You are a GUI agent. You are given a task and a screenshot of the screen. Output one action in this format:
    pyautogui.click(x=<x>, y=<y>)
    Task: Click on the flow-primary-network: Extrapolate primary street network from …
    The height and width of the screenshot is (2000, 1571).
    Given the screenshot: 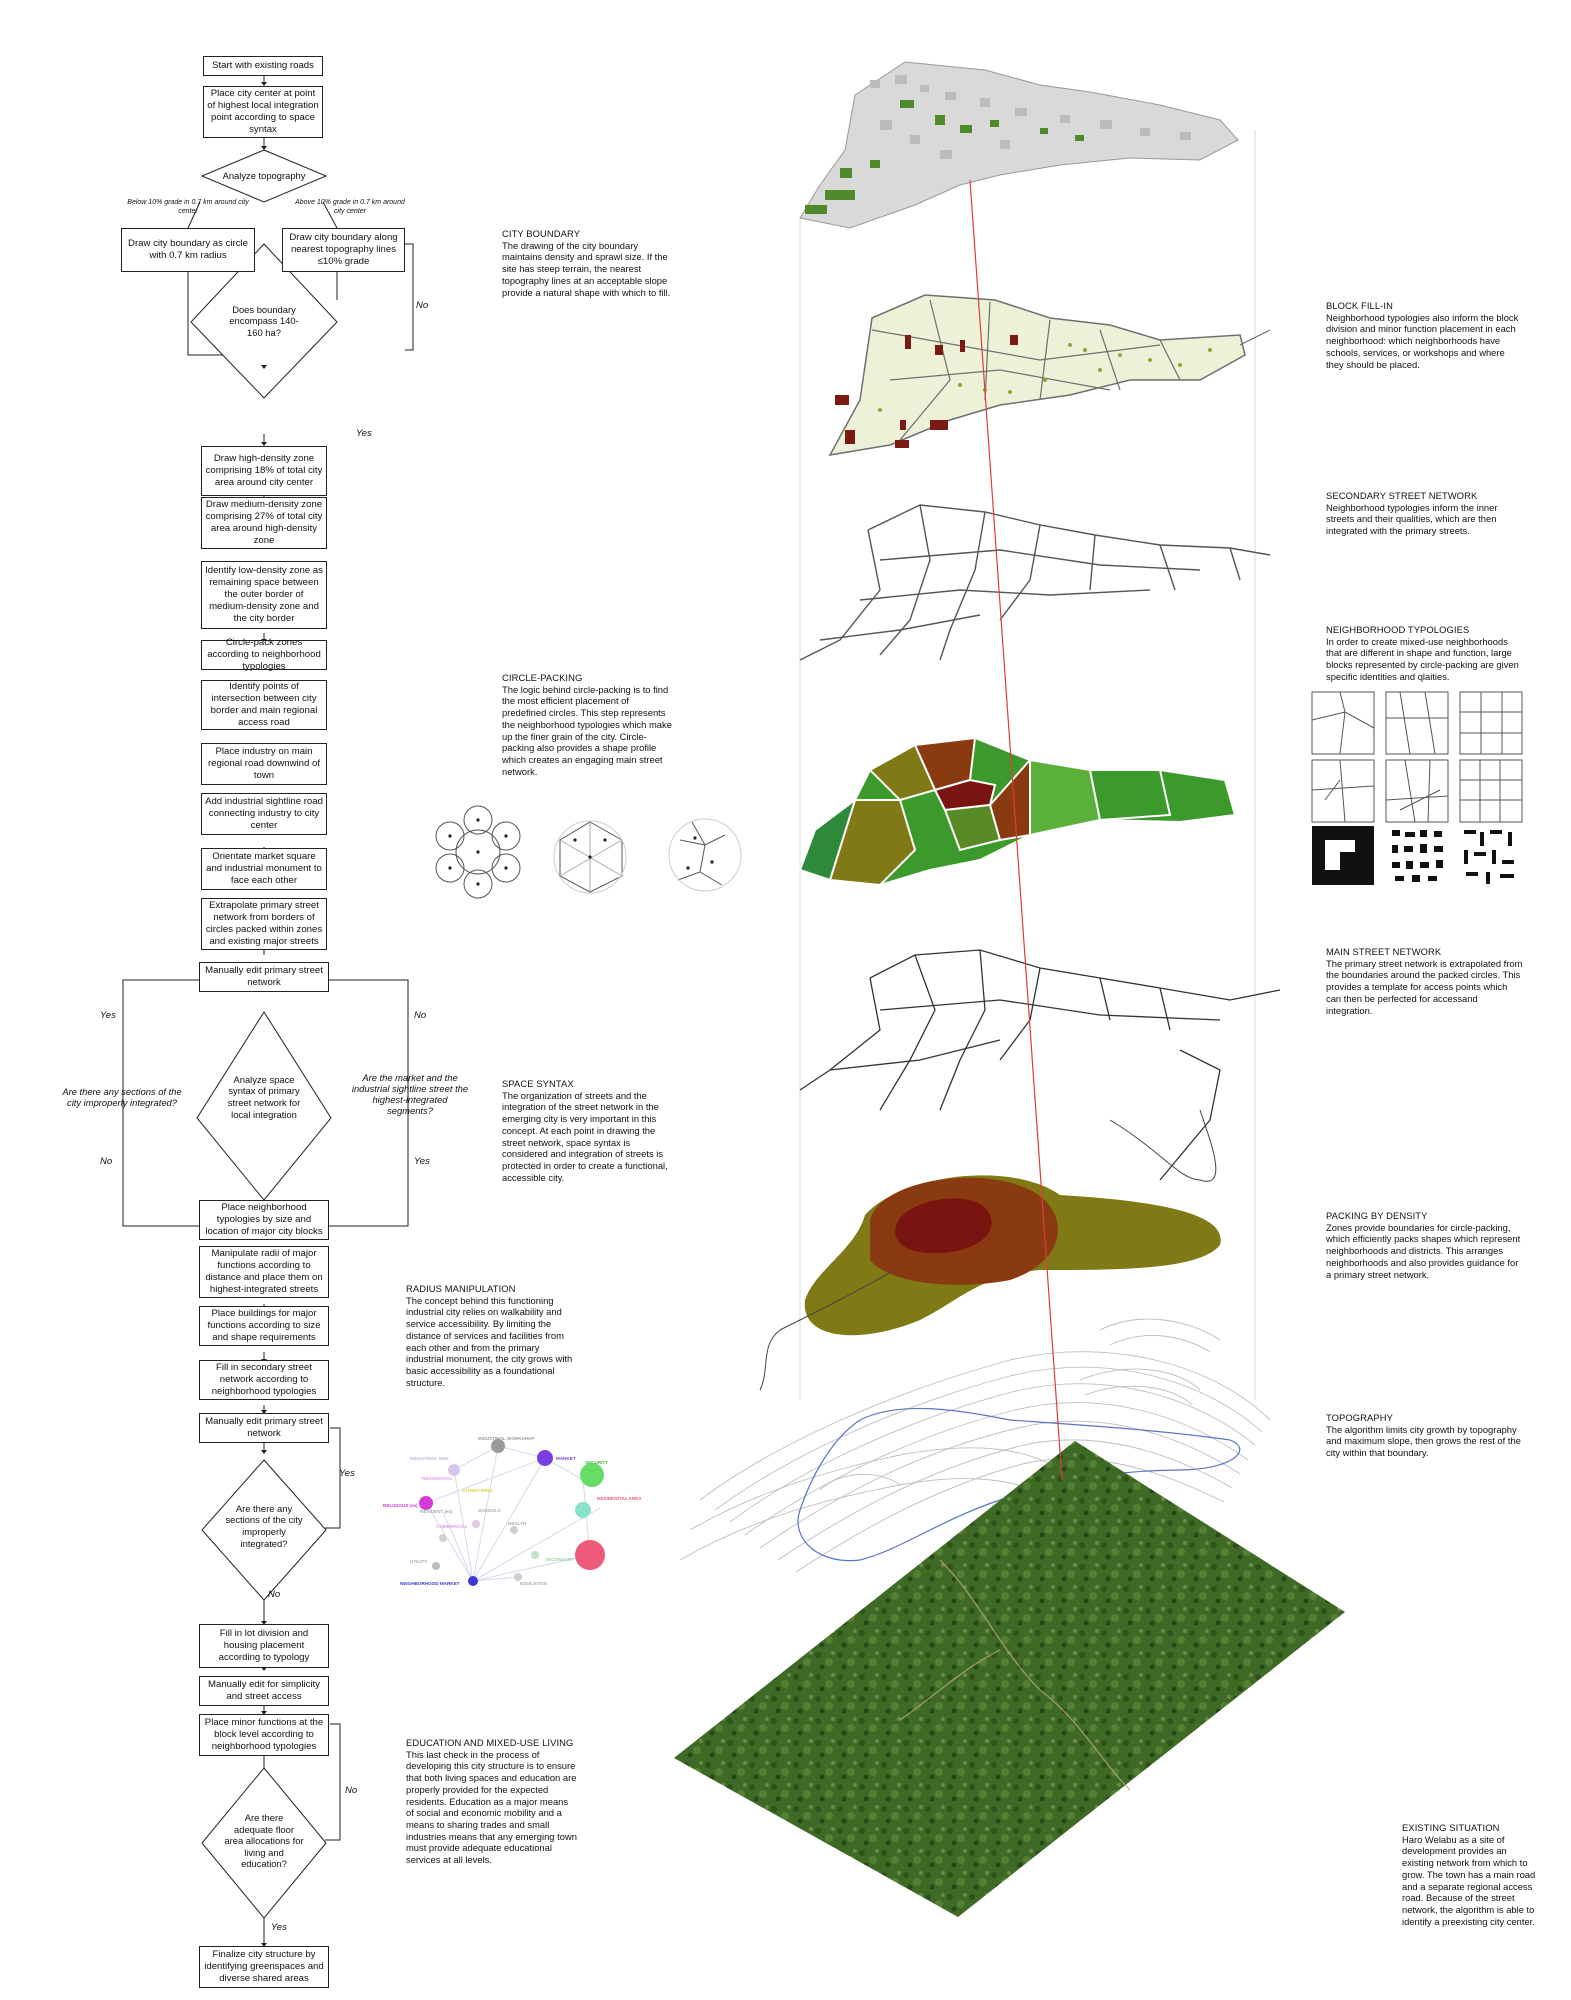 What is the action you would take?
    pyautogui.click(x=264, y=924)
    